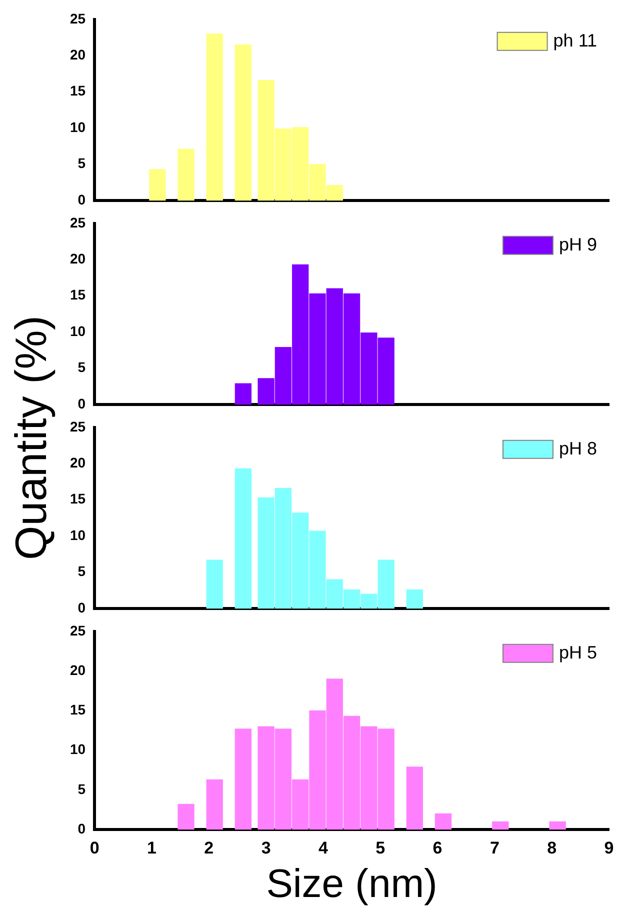 The height and width of the screenshot is (917, 631). Describe the element at coordinates (151, 848) in the screenshot. I see `x-tick-label: 1` at that location.